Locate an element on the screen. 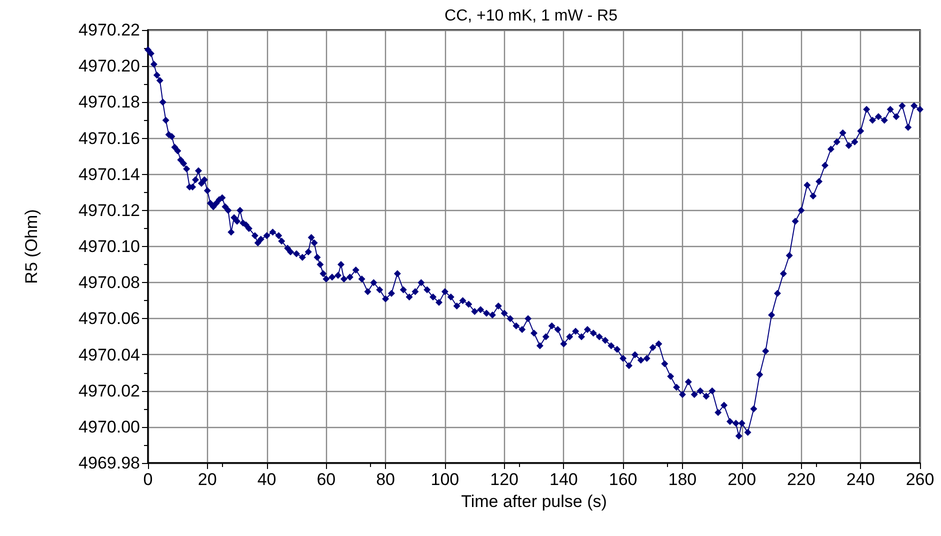  x-tick-label: 260 is located at coordinates (920, 479).